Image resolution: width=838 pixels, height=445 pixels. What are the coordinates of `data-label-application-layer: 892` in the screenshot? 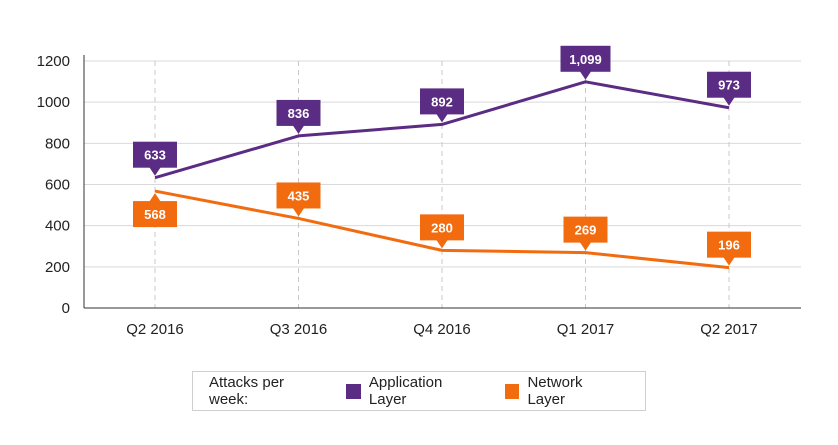 It's located at (442, 105).